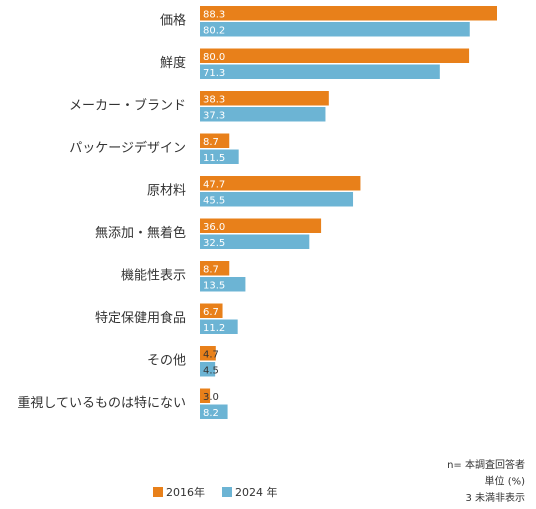 The height and width of the screenshot is (509, 536). What do you see at coordinates (214, 57) in the screenshot?
I see `value-label: 80.0` at bounding box center [214, 57].